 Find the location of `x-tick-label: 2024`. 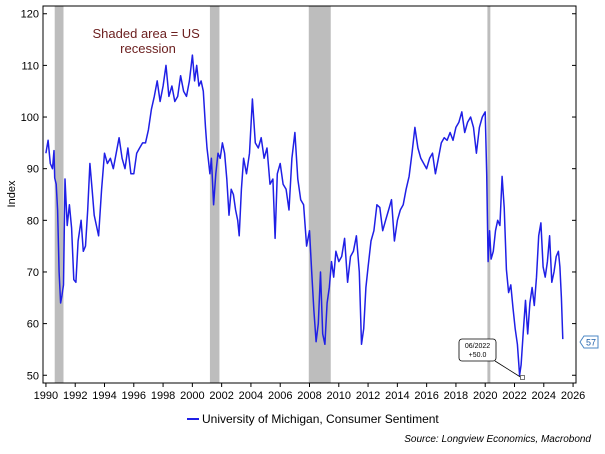

x-tick-label: 2024 is located at coordinates (544, 396).